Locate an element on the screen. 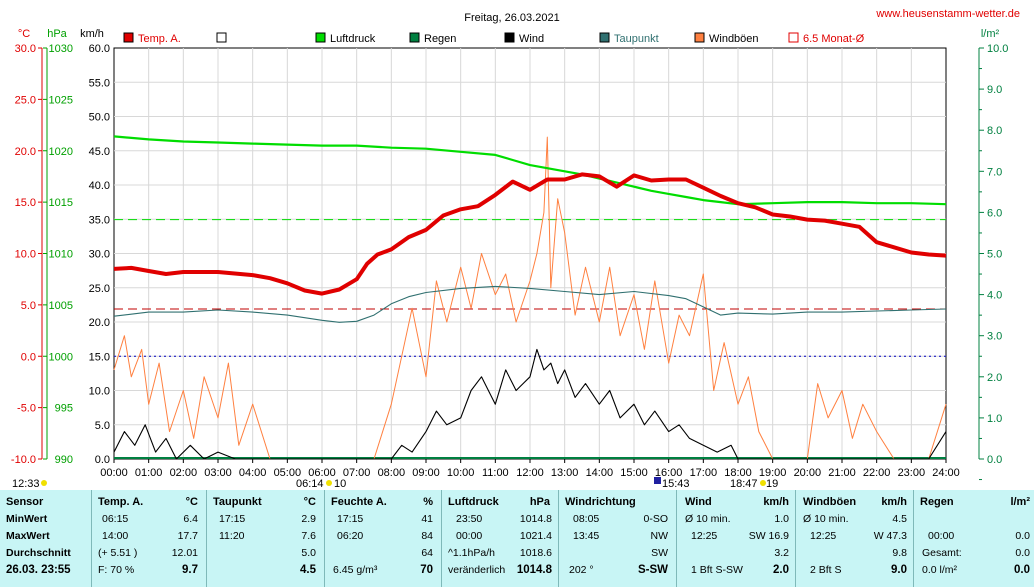 This screenshot has height=587, width=1034. wind-tick-label: 15.0 is located at coordinates (99, 357).